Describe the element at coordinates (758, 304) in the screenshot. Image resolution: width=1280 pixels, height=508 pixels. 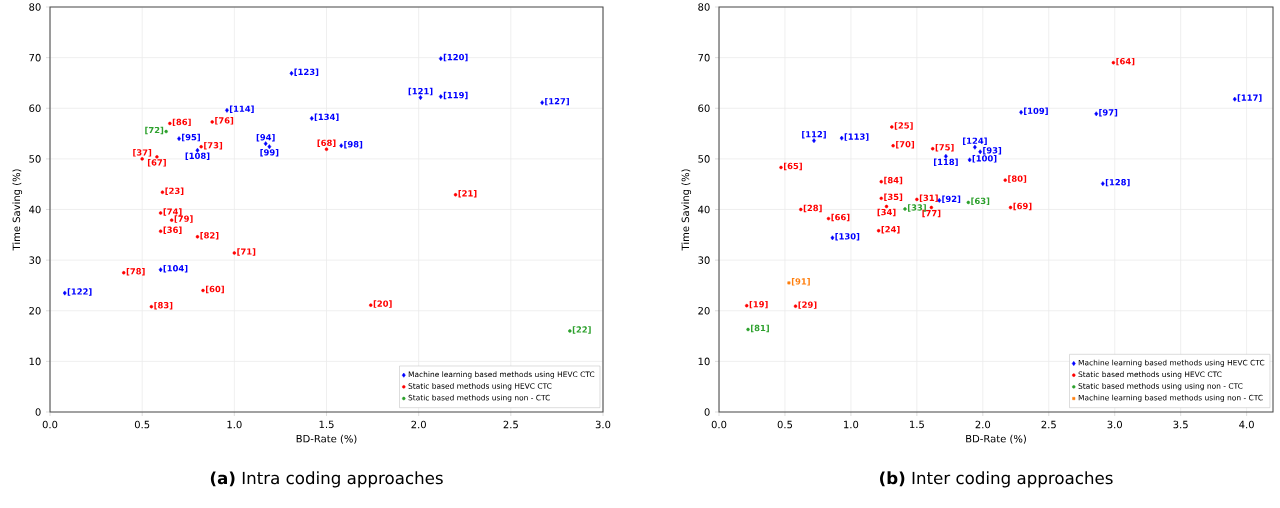
I see `annotation: [19]` at that location.